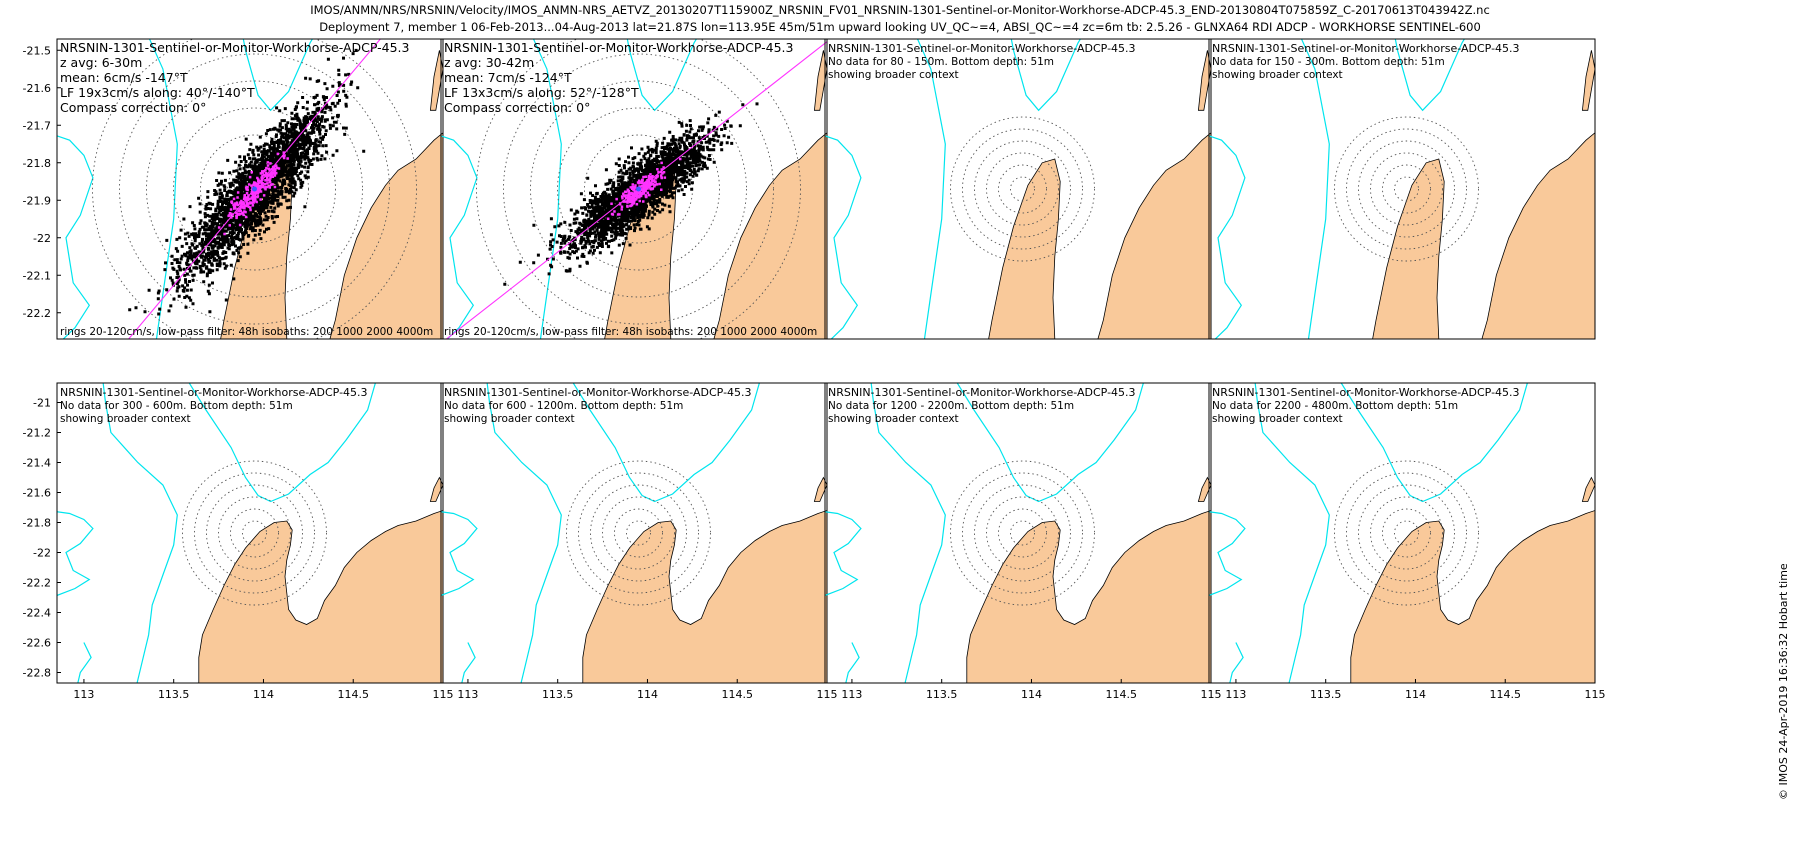 This screenshot has width=1800, height=850. I want to click on x-tick-label: 114, so click(1415, 694).